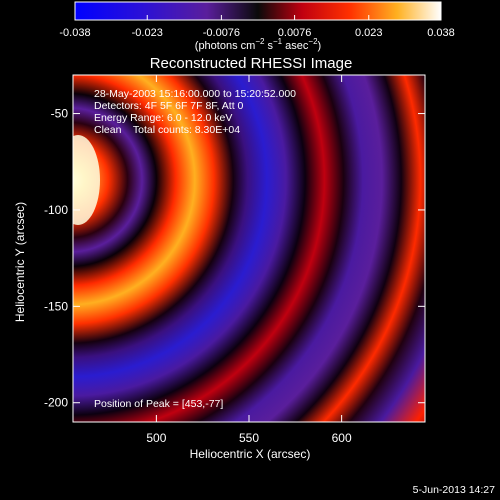  Describe the element at coordinates (250, 454) in the screenshot. I see `x-axis-label: Heliocentric X (arcsec)` at that location.